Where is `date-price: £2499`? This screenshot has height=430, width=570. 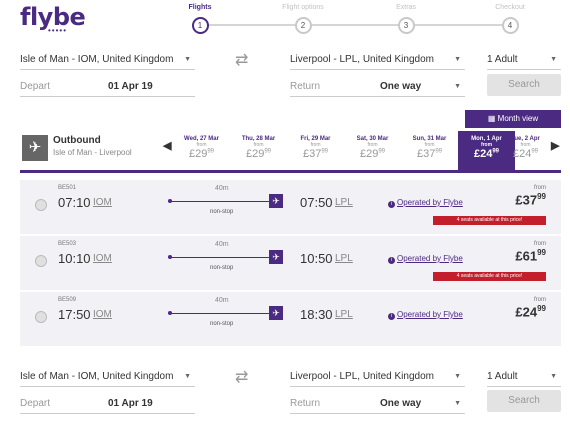 date-price: £2499 is located at coordinates (486, 154).